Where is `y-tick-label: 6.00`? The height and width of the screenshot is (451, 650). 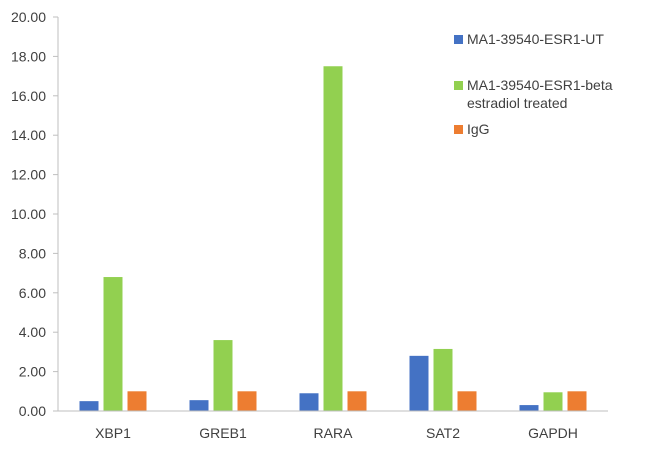 y-tick-label: 6.00 is located at coordinates (32, 293).